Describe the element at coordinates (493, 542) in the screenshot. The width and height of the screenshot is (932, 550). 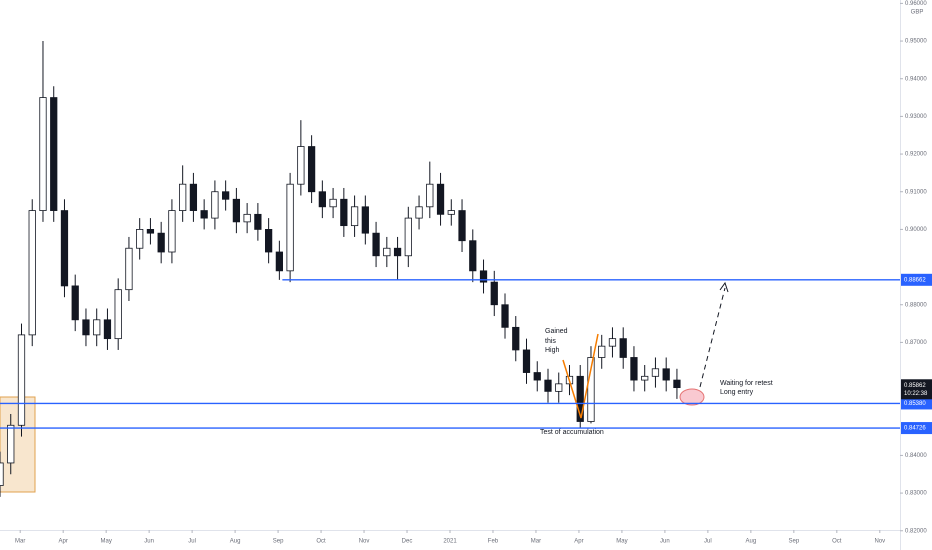
I see `x-tick-label: Feb` at that location.